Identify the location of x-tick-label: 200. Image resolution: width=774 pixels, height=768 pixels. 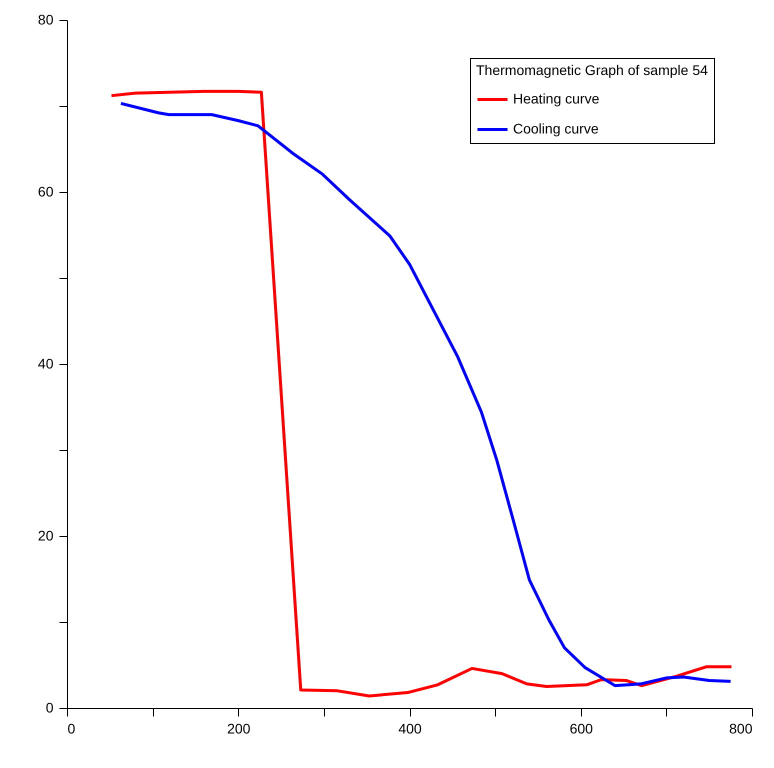
(239, 728).